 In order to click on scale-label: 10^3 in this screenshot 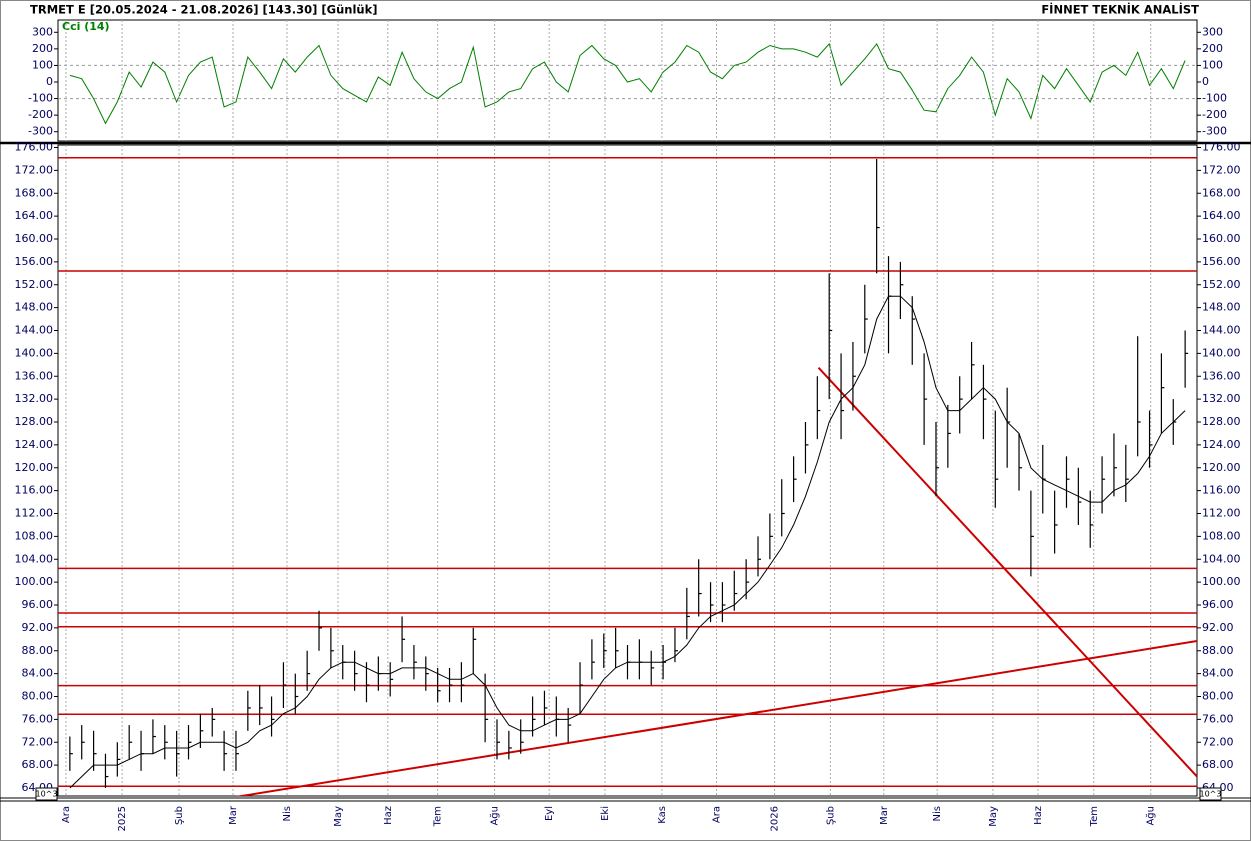, I will do `click(1211, 794)`.